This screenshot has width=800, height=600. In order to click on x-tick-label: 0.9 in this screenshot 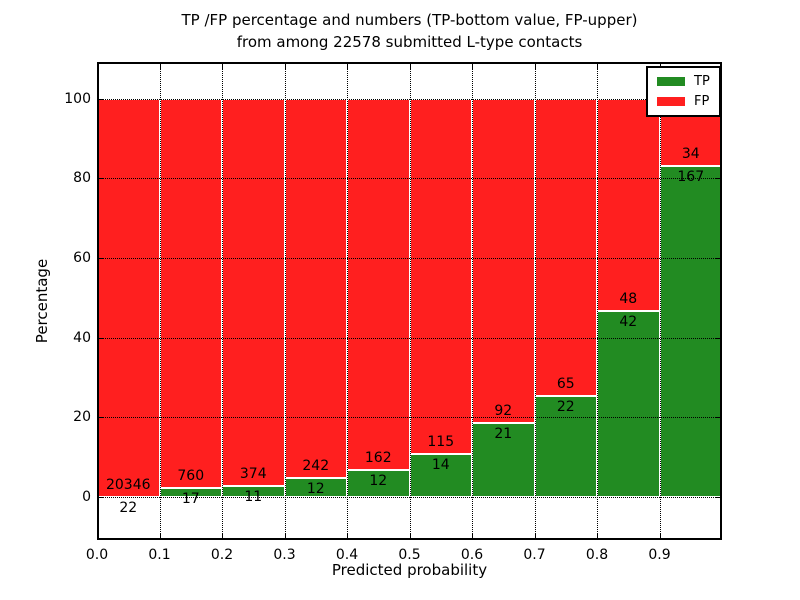, I will do `click(659, 555)`.